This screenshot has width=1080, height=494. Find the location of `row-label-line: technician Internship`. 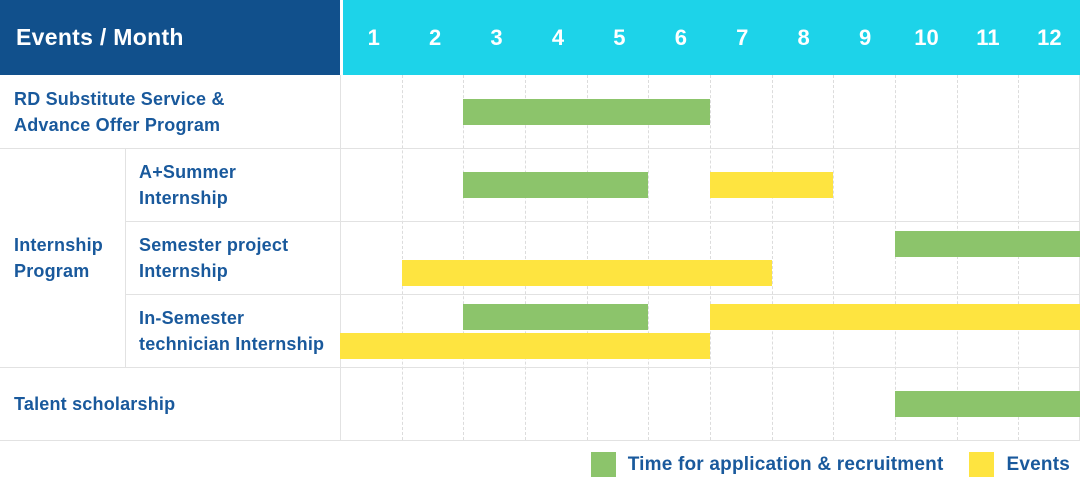

row-label-line: technician Internship is located at coordinates (232, 343).